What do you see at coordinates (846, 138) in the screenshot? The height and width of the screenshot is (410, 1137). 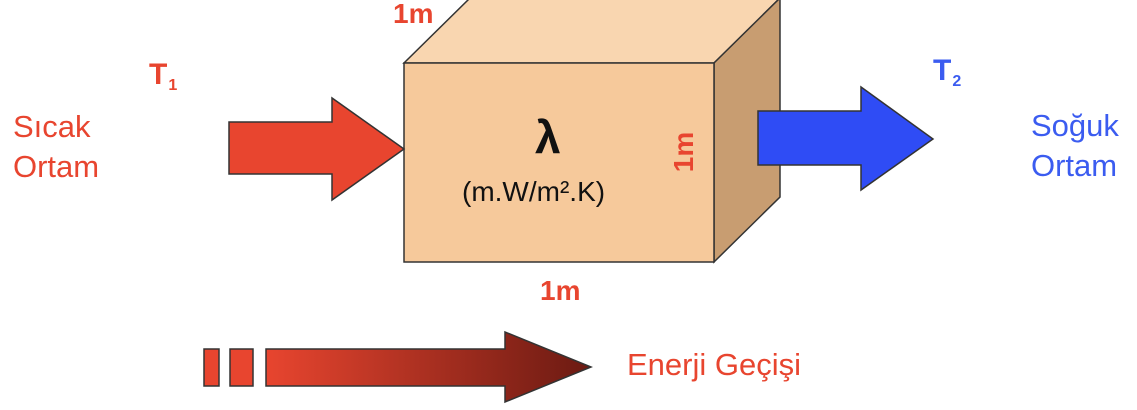 I see `cold-side-arrow` at bounding box center [846, 138].